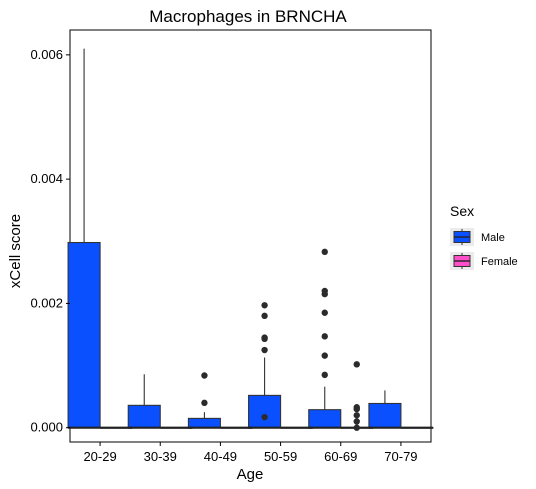  Describe the element at coordinates (46, 178) in the screenshot. I see `y-tick-label: 0.004` at that location.